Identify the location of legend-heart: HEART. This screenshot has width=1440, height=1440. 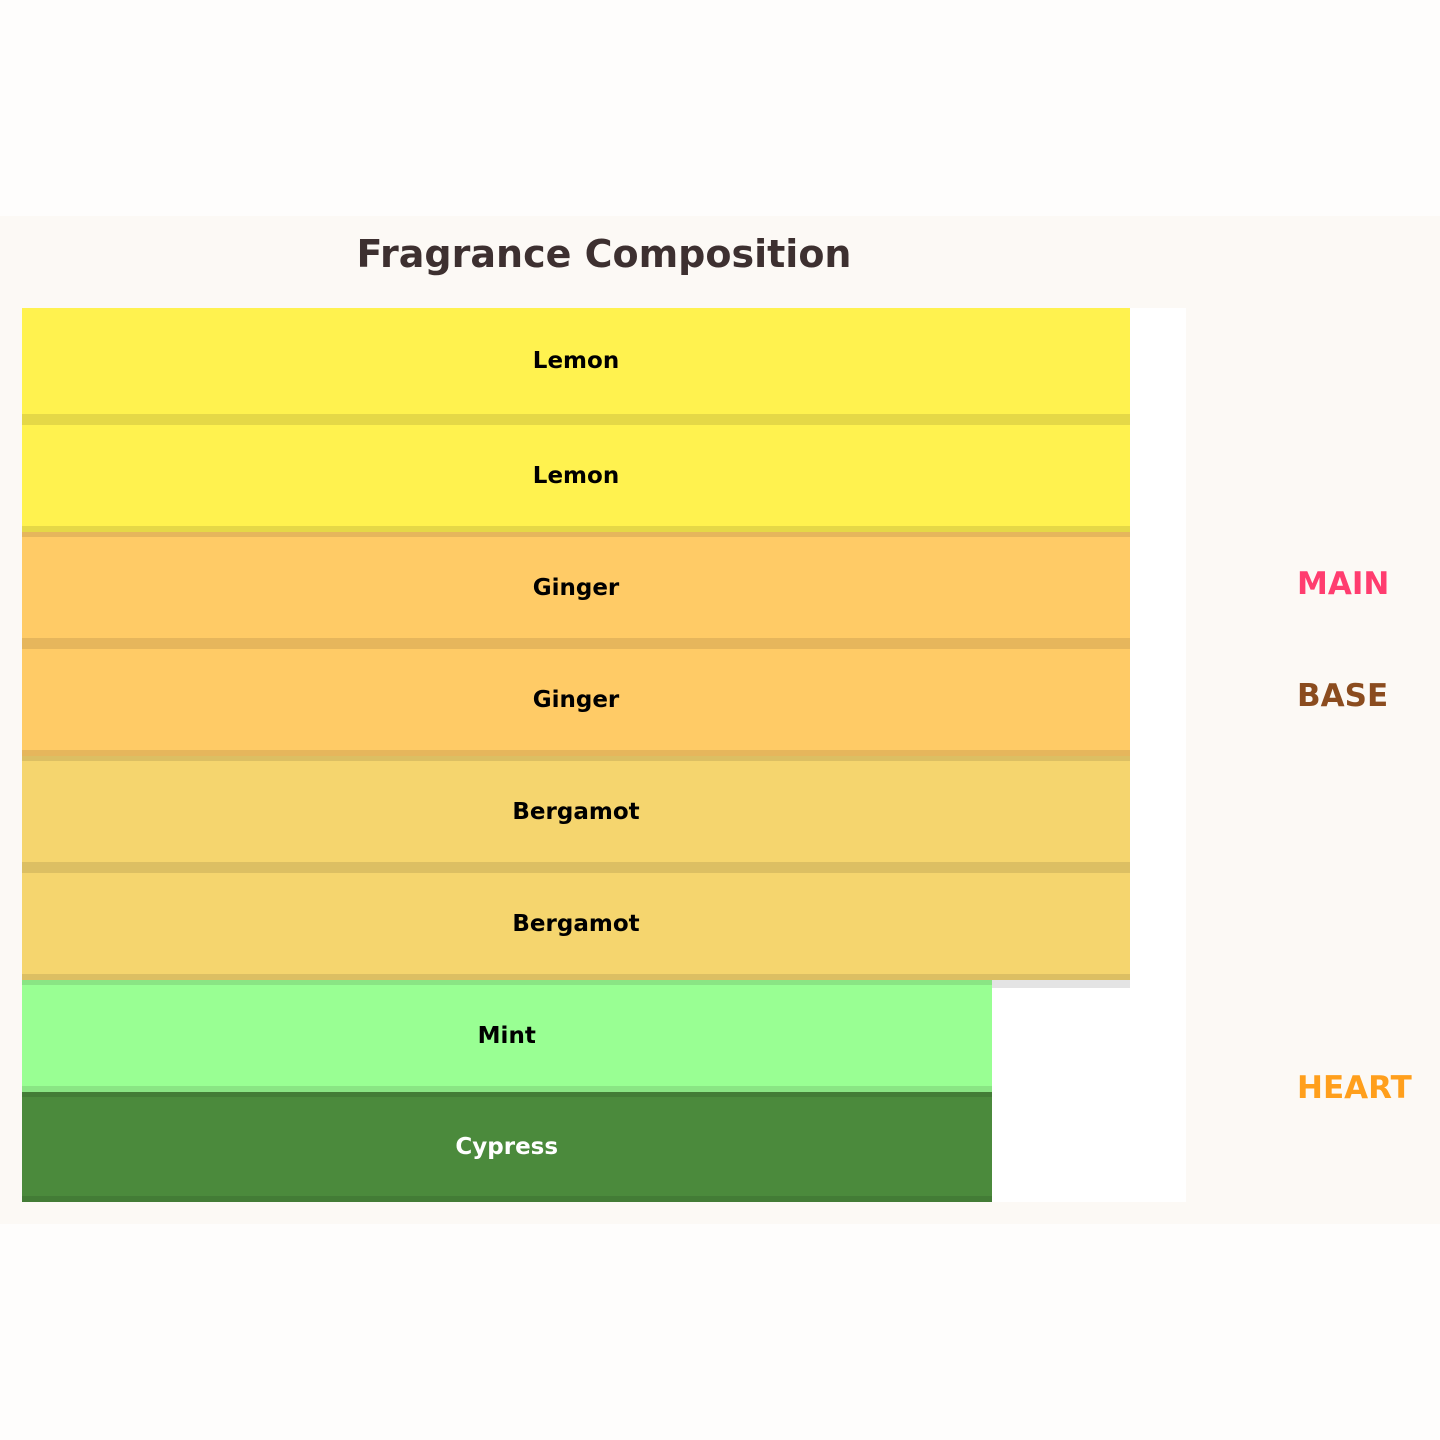
(1354, 1088).